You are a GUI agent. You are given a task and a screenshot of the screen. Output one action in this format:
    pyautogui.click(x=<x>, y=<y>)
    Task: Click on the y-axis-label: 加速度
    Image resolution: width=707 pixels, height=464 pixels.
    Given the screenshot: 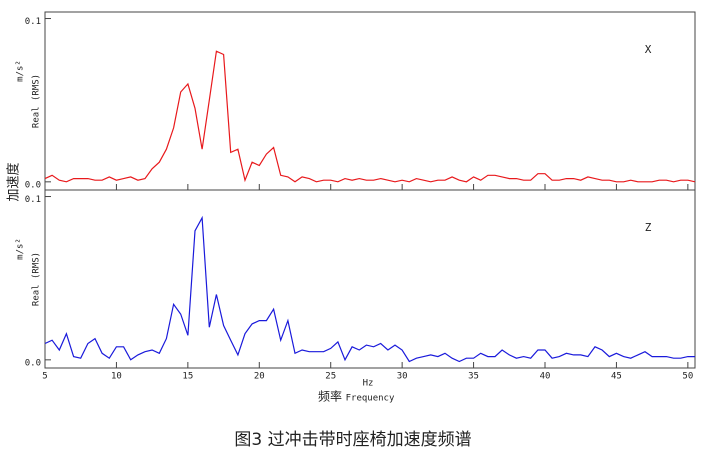 What is the action you would take?
    pyautogui.click(x=14, y=181)
    